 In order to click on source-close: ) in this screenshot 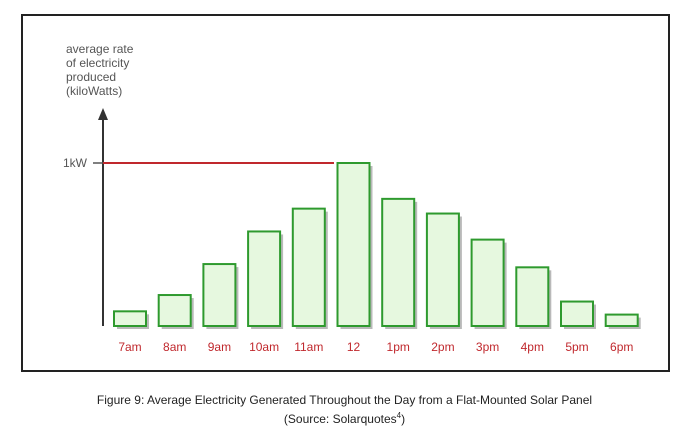, I will do `click(403, 419)`.